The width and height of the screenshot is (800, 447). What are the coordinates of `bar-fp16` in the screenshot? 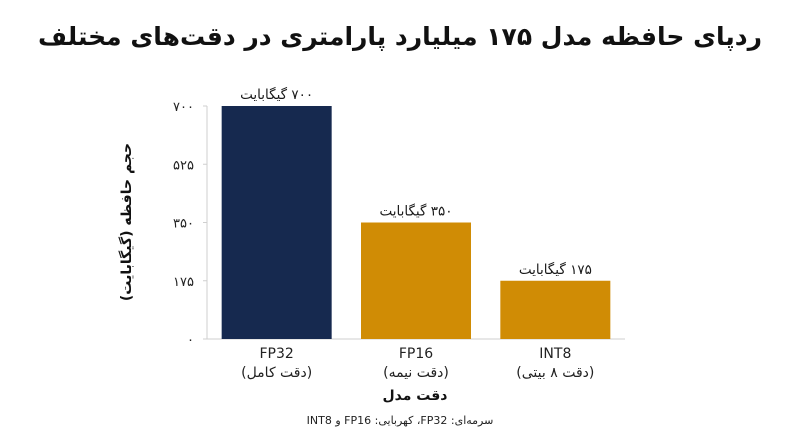 It's located at (416, 280).